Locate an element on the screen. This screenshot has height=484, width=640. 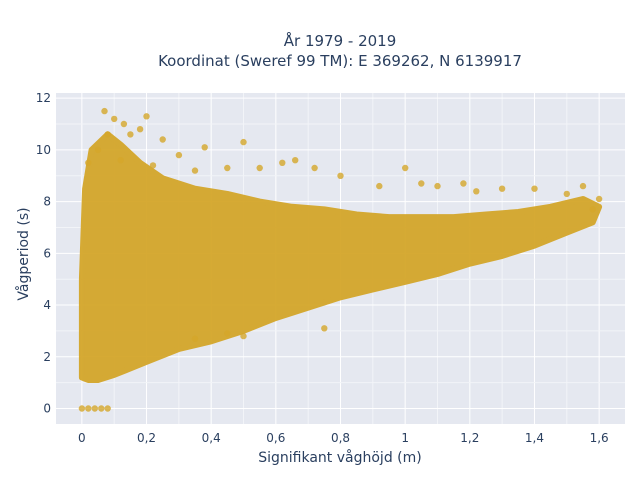
x-tick-label: 0,8 is located at coordinates (340, 438).